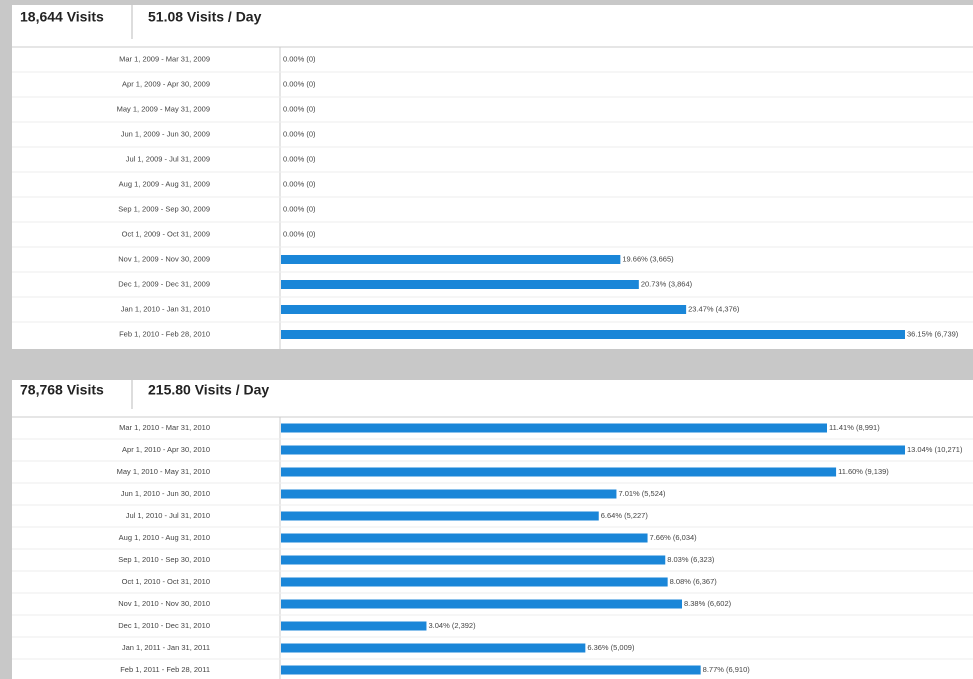  Describe the element at coordinates (714, 308) in the screenshot. I see `value-label: 23.47% (4,376)` at that location.